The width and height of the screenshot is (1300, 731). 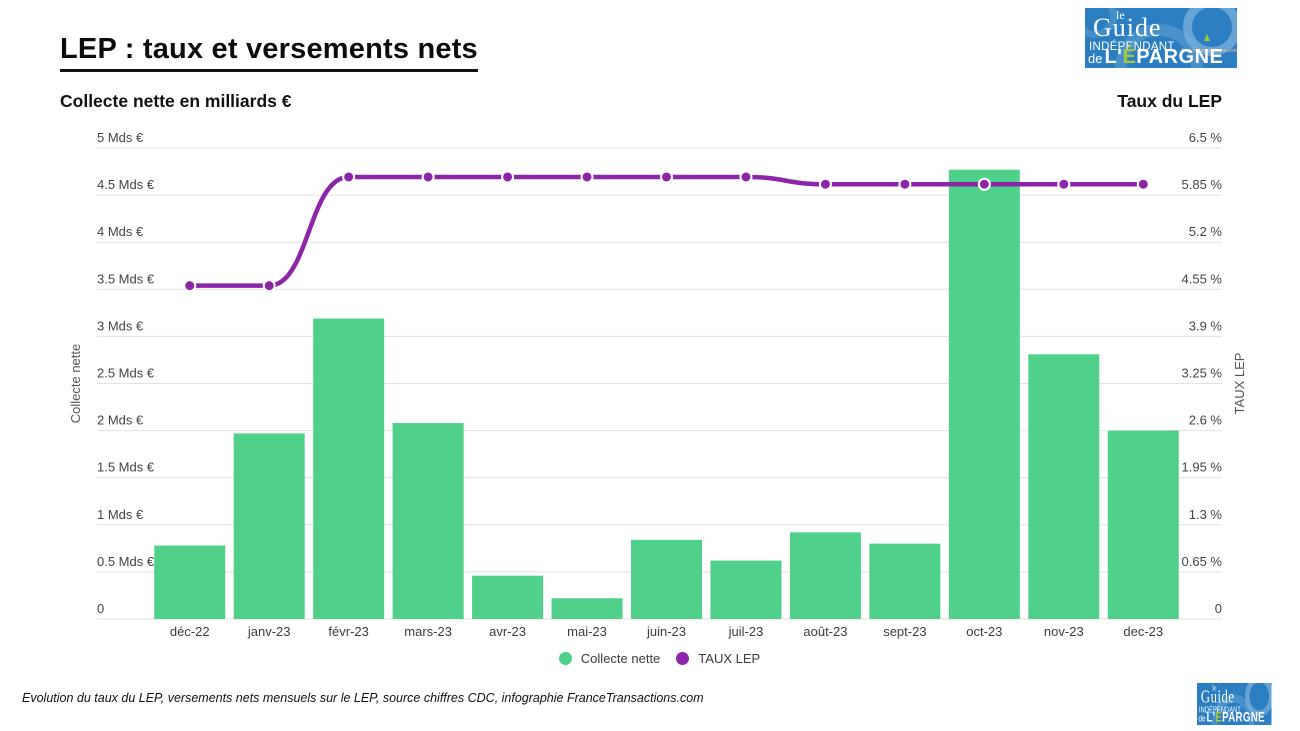 I want to click on y-tick-label-right: 0.65 %, so click(x=1202, y=561).